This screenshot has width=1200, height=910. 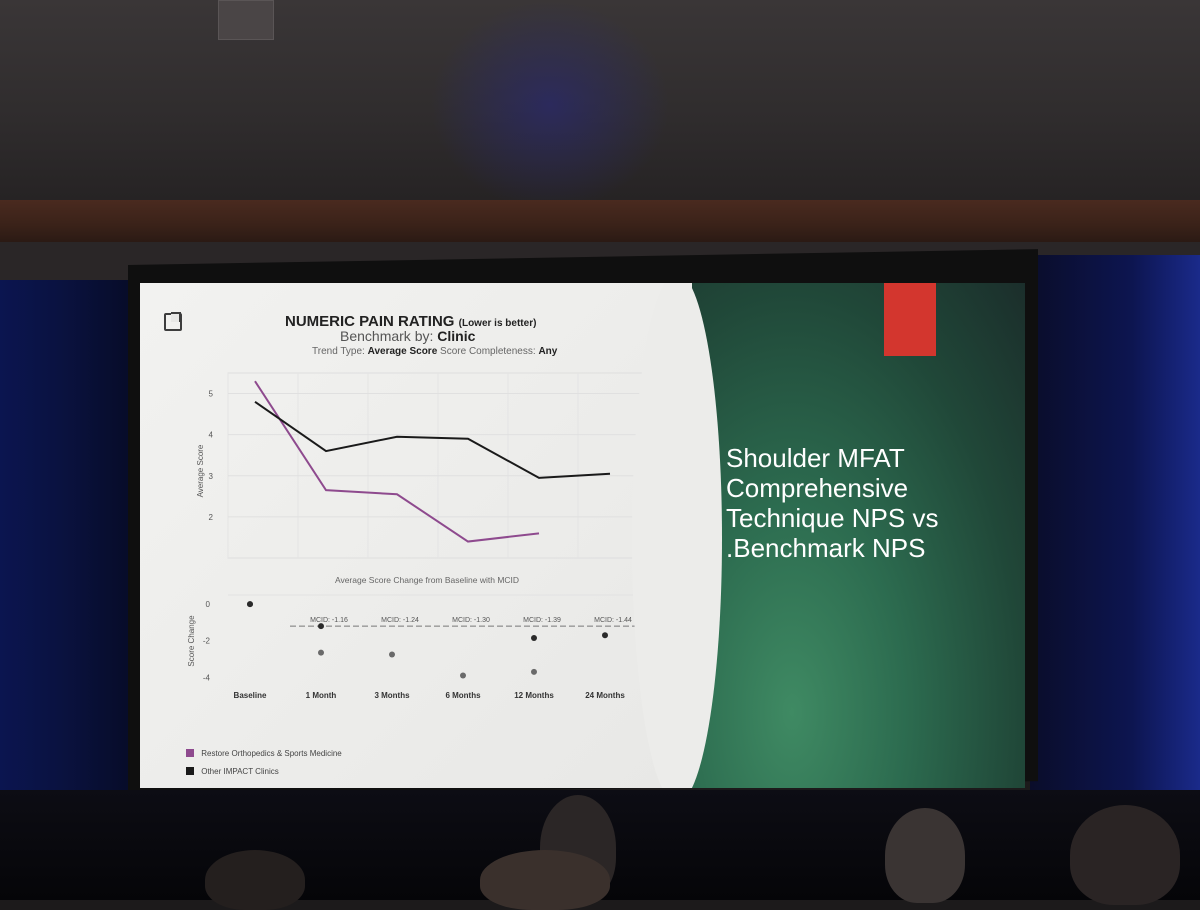 I want to click on y-tick-label: -2, so click(x=207, y=641).